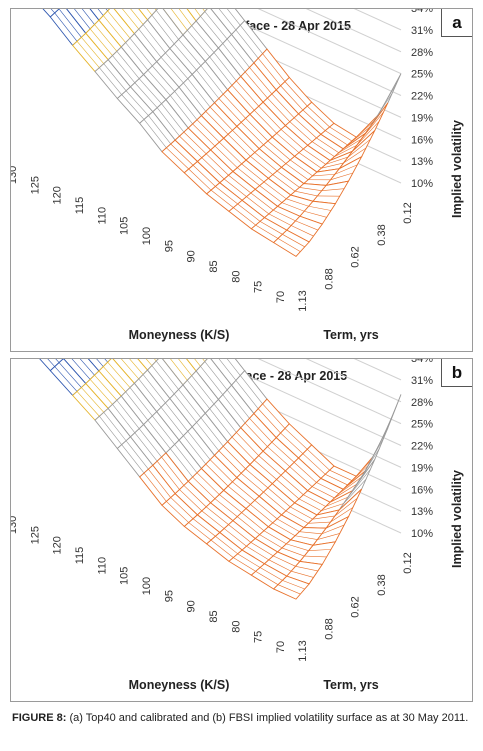  I want to click on z-tick-label: 28%, so click(422, 403).